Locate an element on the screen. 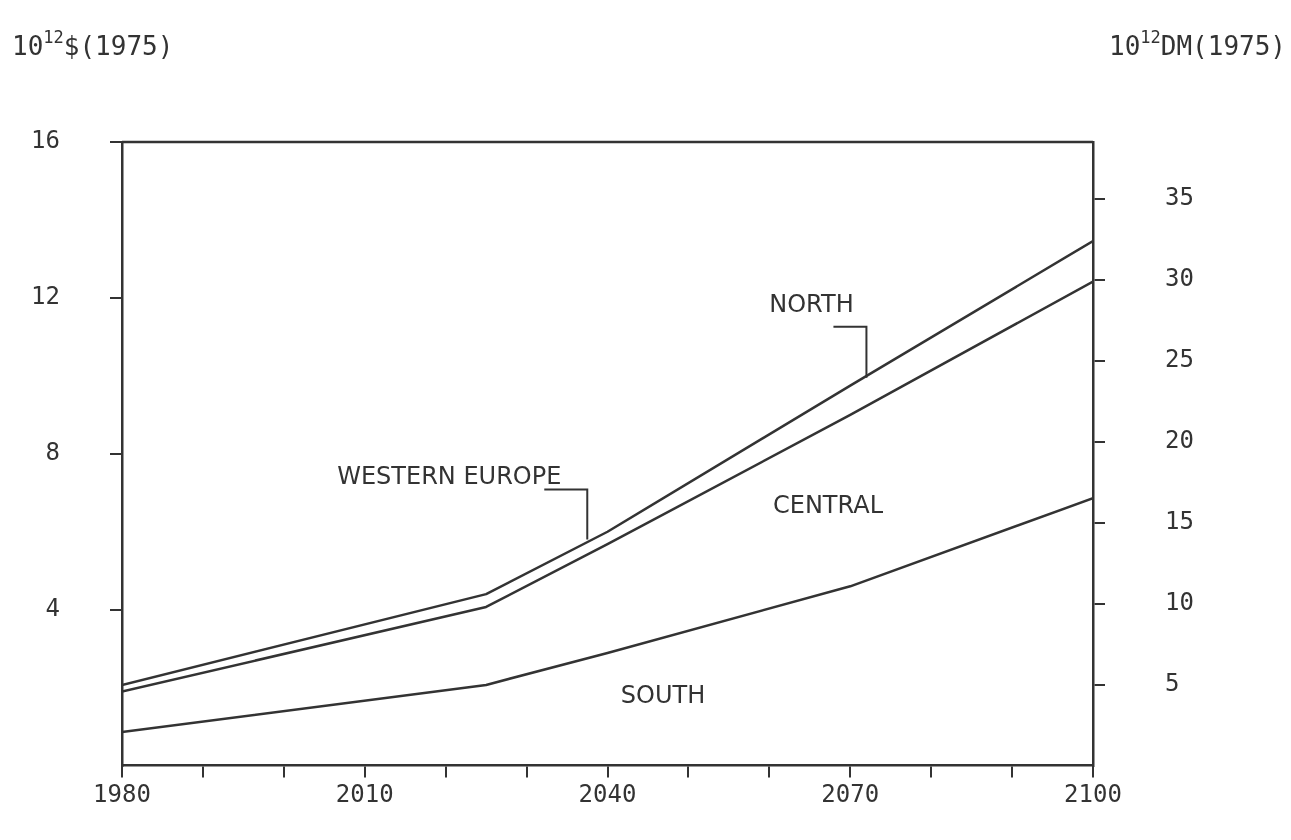 This screenshot has width=1291, height=840. x-tick-label: 2010 is located at coordinates (364, 794).